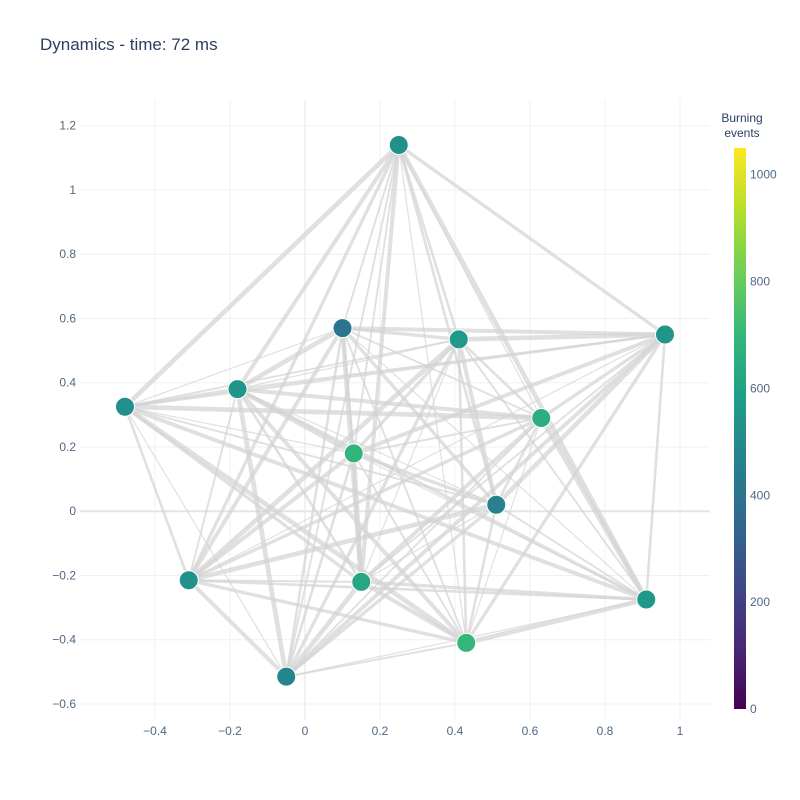 The image size is (800, 800). Describe the element at coordinates (230, 731) in the screenshot. I see `x-tick-label: −0.2` at that location.